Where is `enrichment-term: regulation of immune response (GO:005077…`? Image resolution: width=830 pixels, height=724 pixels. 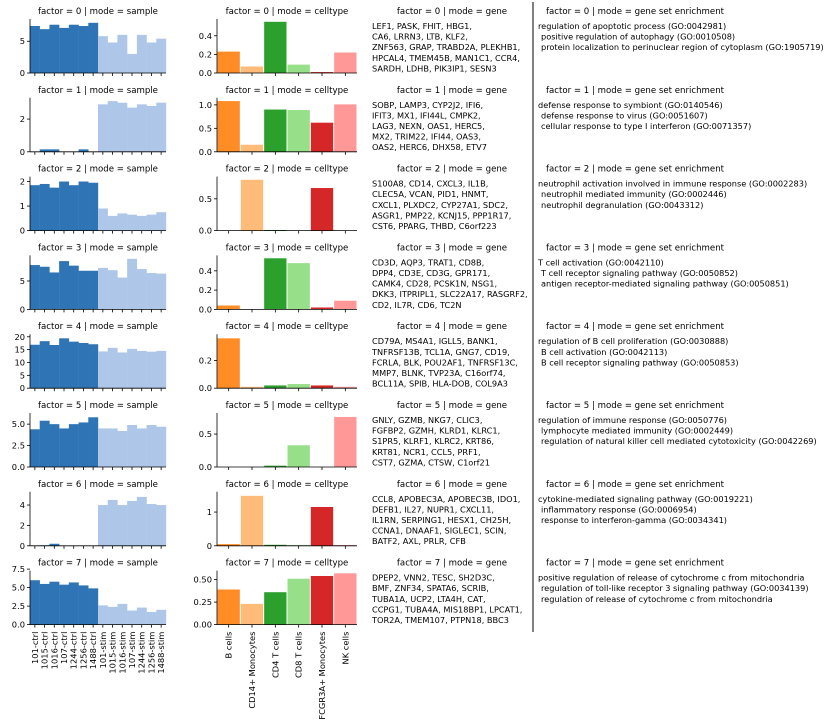 enrichment-term: regulation of immune response (GO:005077… is located at coordinates (632, 420).